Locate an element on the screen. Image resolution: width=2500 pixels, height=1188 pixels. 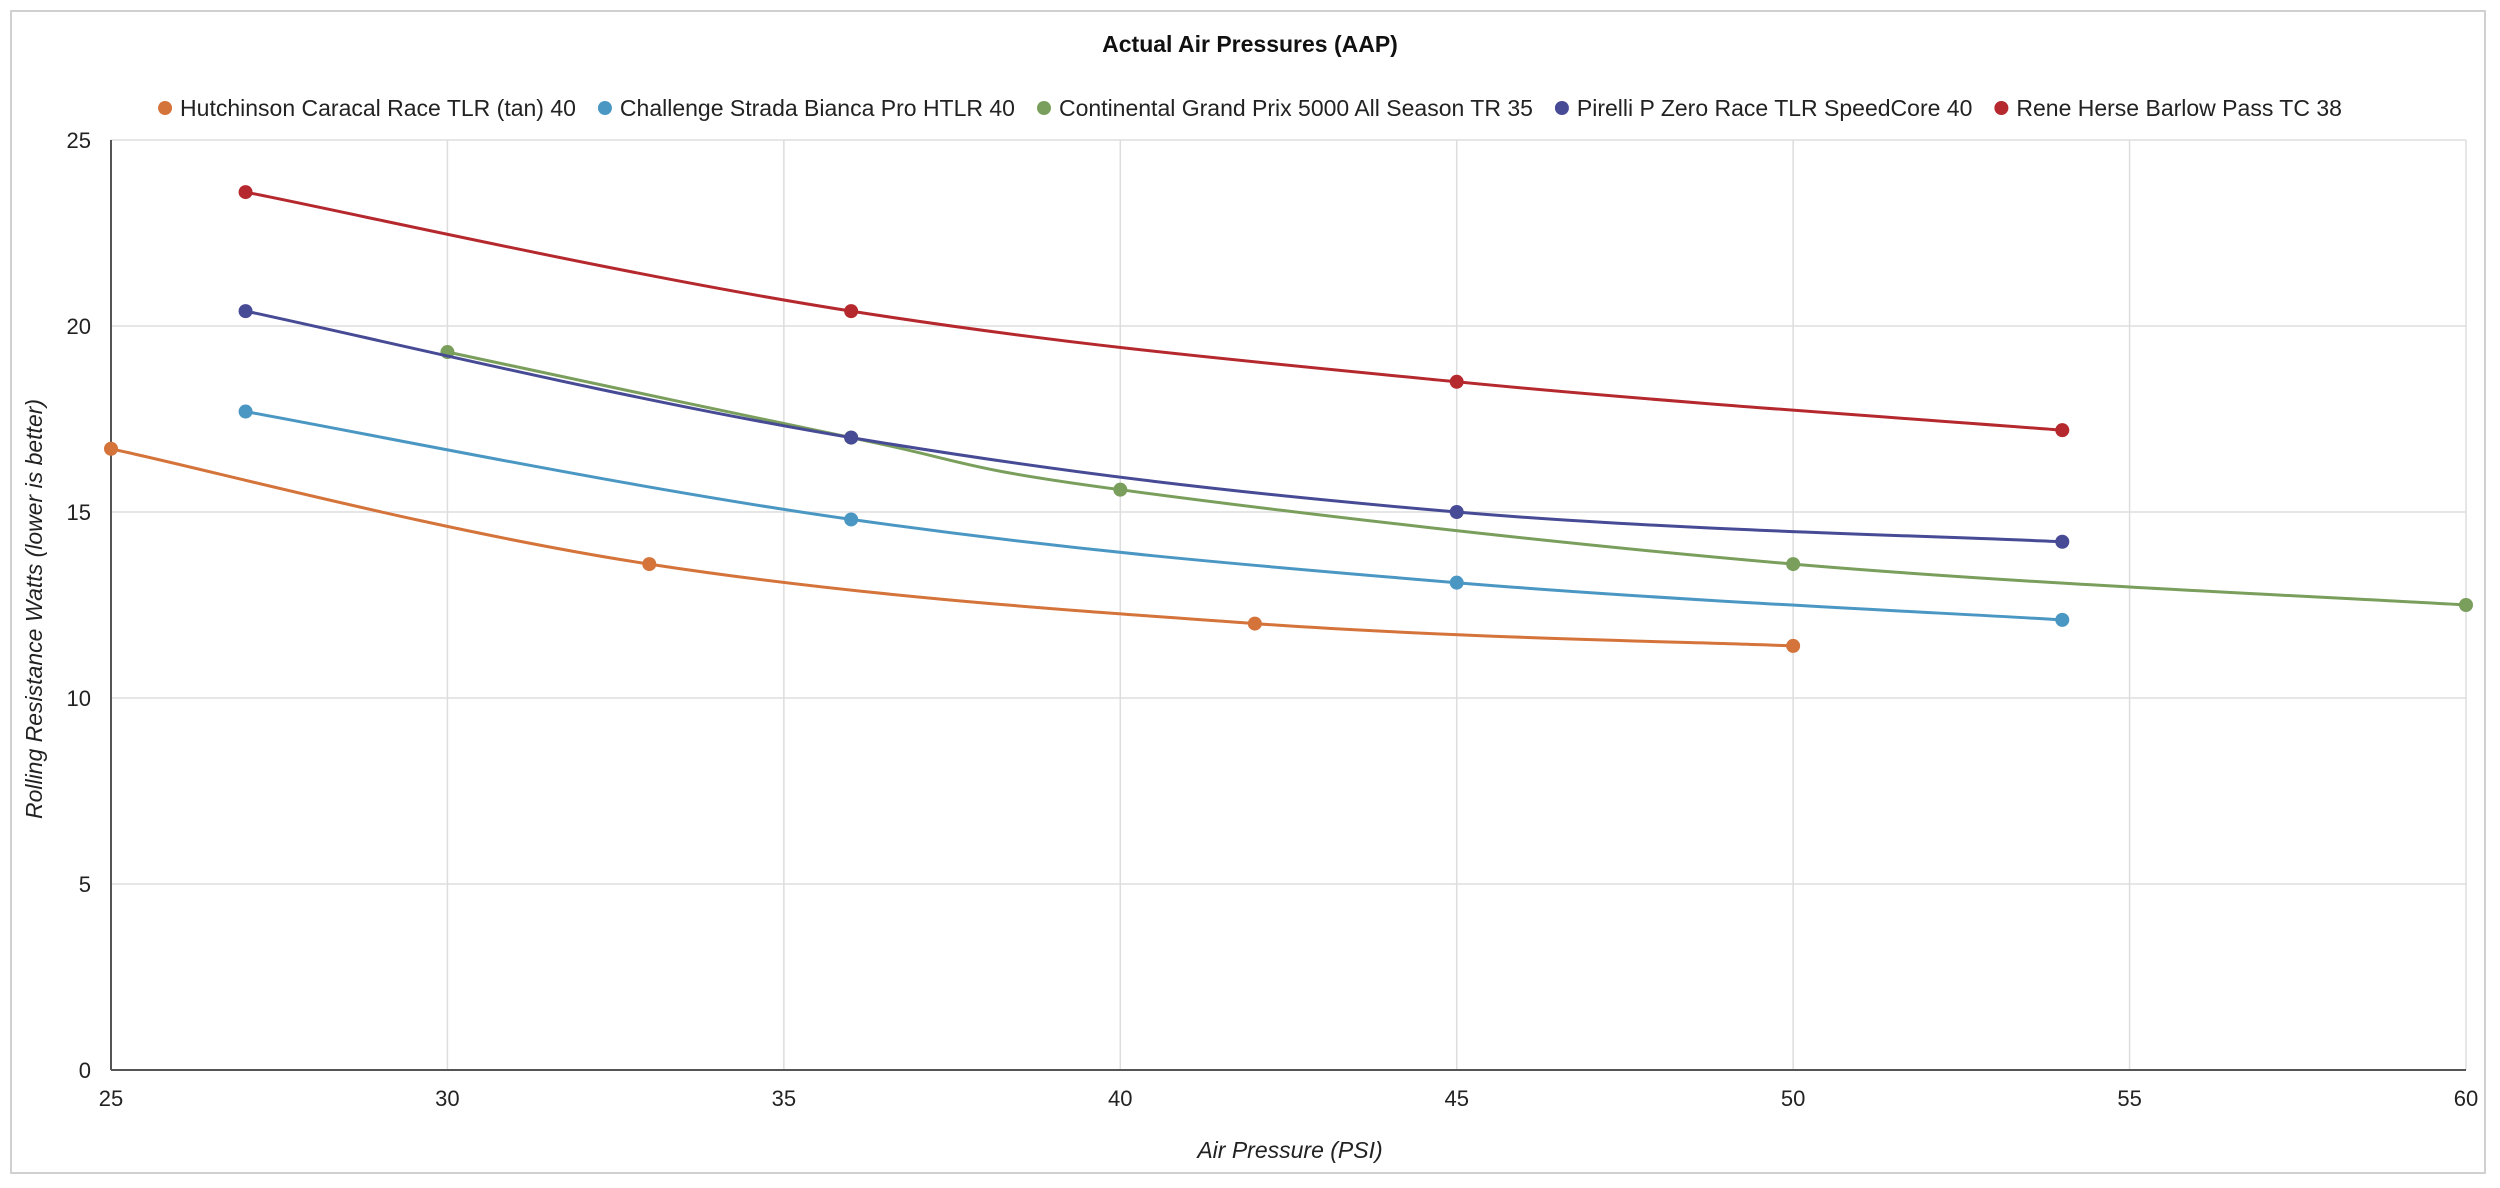
x-tick-label: 25 is located at coordinates (111, 1098).